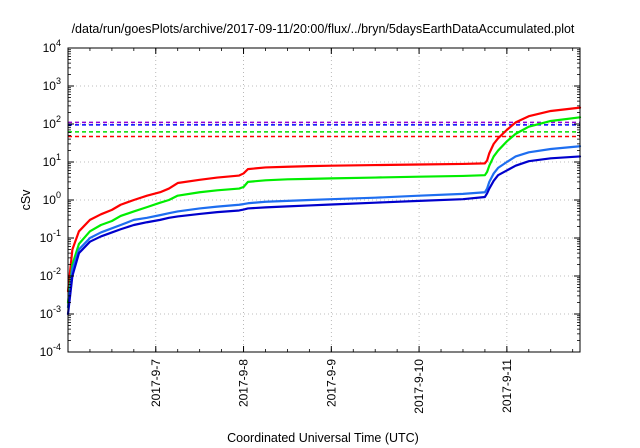 The height and width of the screenshot is (448, 640). Describe the element at coordinates (52, 46) in the screenshot. I see `y-tick-label: 10⁴` at that location.